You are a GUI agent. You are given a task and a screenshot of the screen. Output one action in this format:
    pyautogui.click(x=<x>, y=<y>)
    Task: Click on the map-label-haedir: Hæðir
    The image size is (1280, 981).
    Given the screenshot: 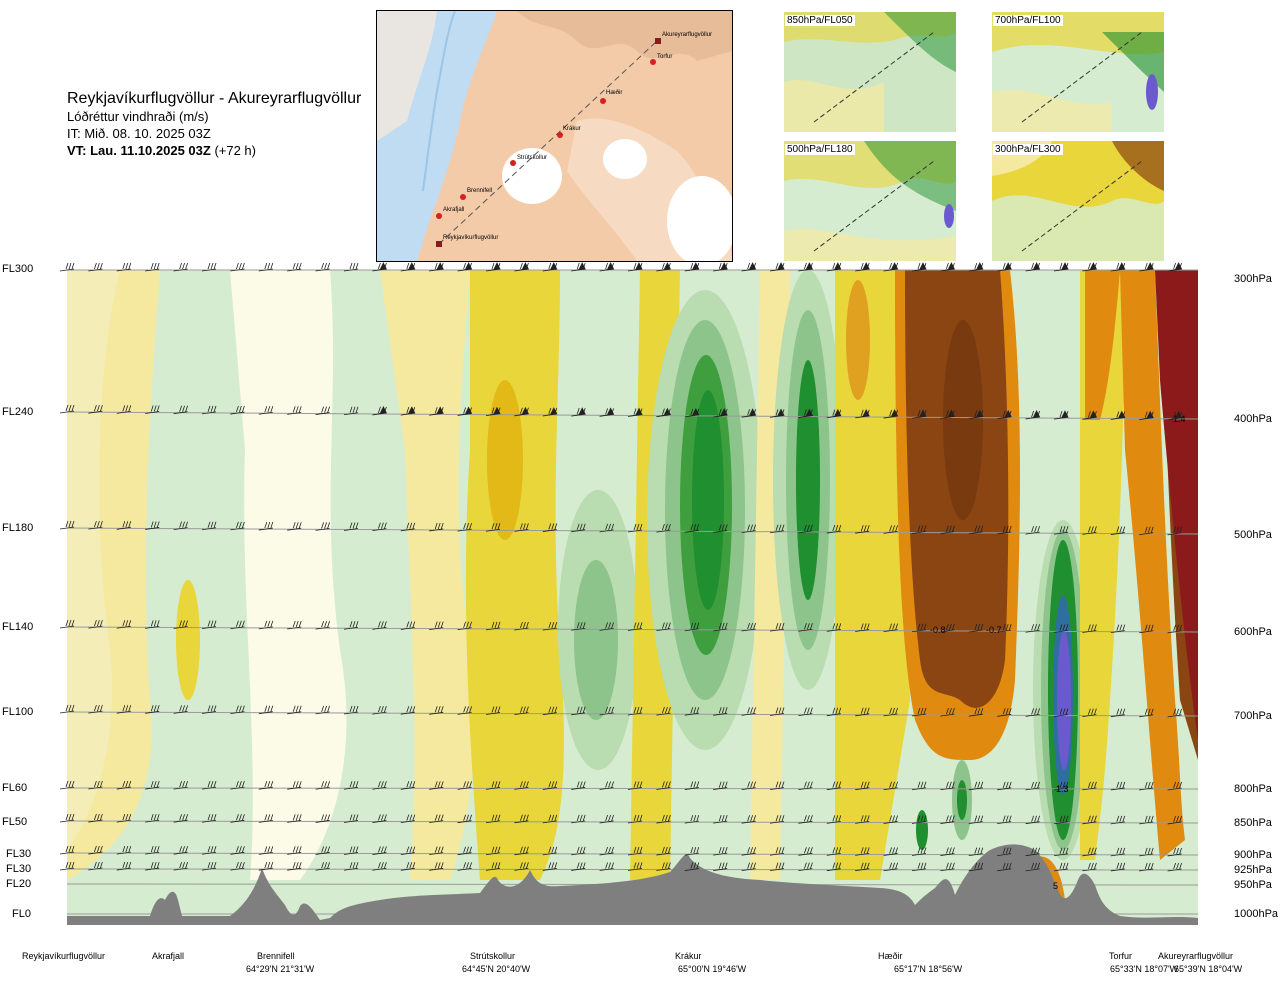 What is the action you would take?
    pyautogui.click(x=614, y=92)
    